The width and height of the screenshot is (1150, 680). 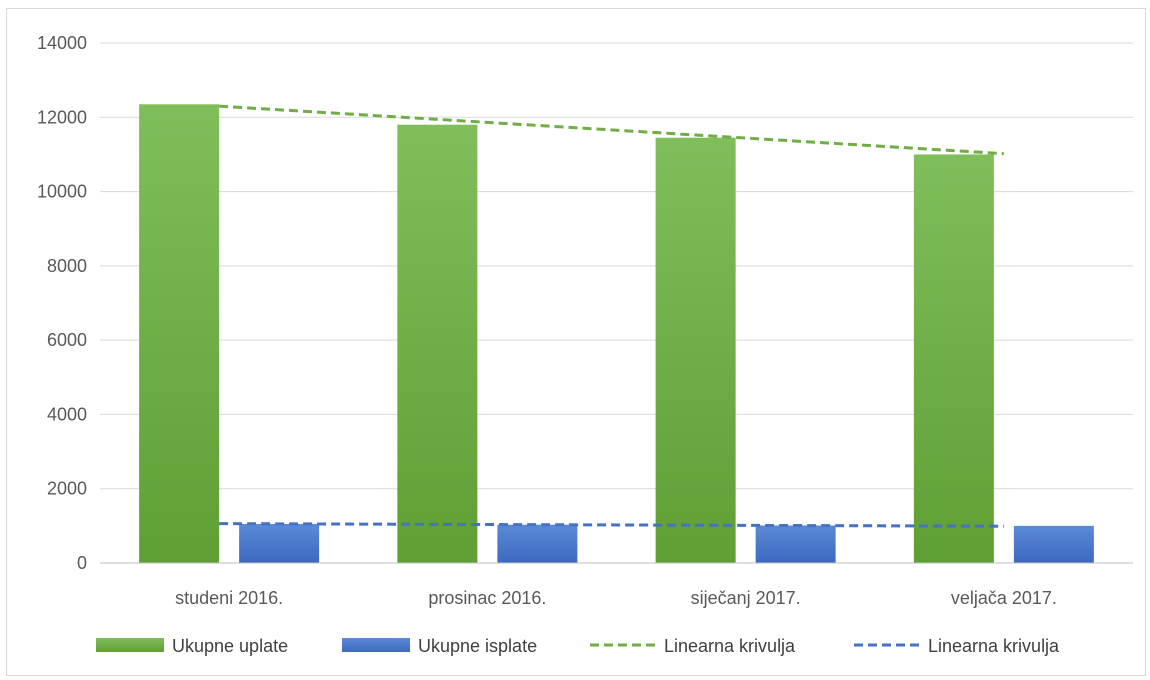 I want to click on legend-item-uplate-swatch, so click(x=130, y=645).